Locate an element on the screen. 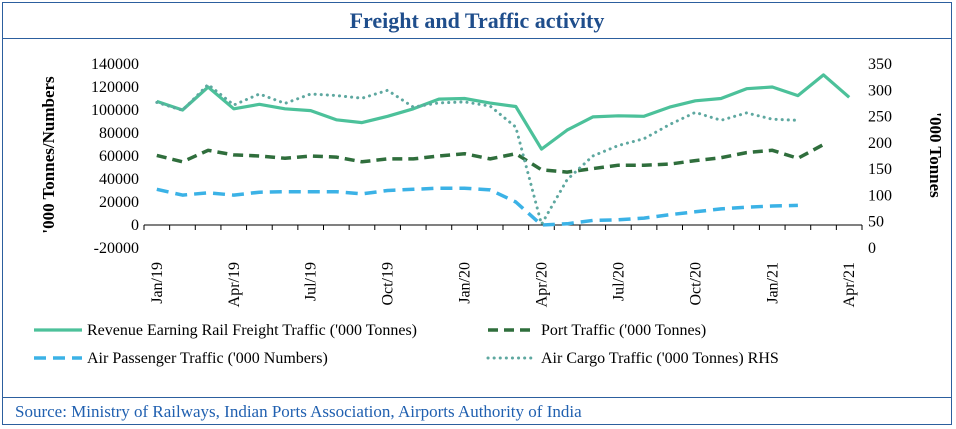  x-tick-label: Jul/20 is located at coordinates (618, 281).